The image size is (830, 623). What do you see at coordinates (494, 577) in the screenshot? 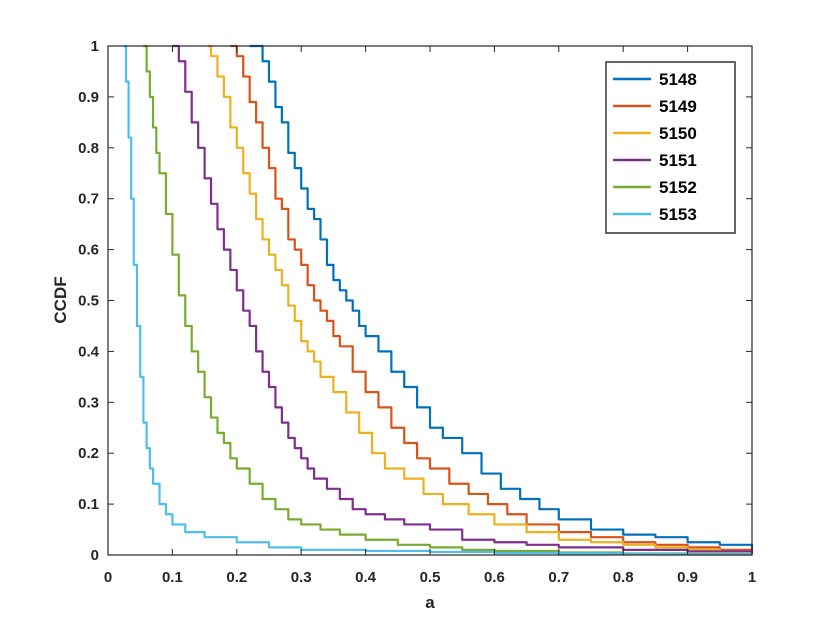
I see `x-tick-label: 0.6` at bounding box center [494, 577].